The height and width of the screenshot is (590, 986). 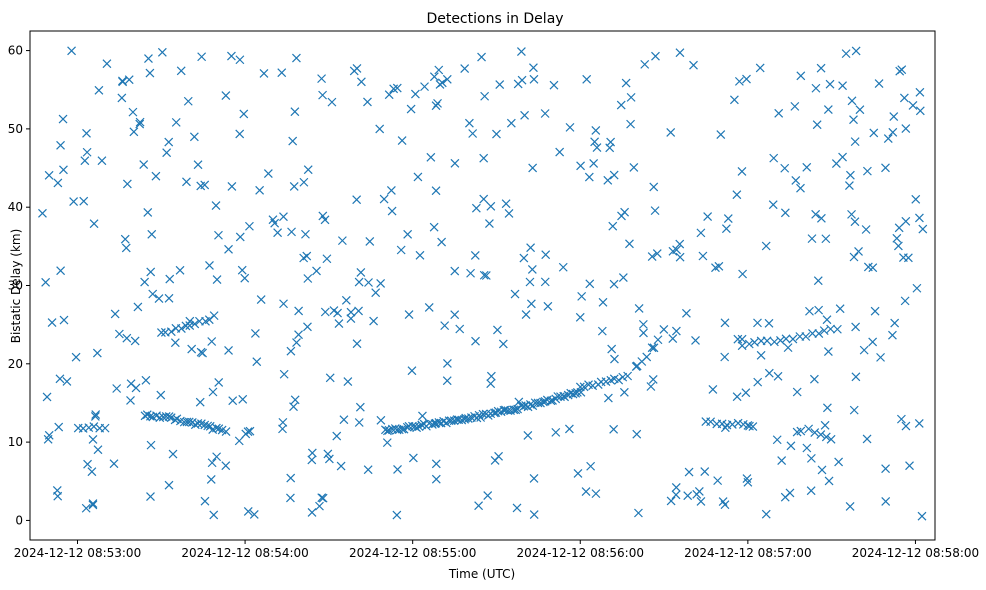 I want to click on x-tick-label: 2024-12-12 08:53:00, so click(x=77, y=553).